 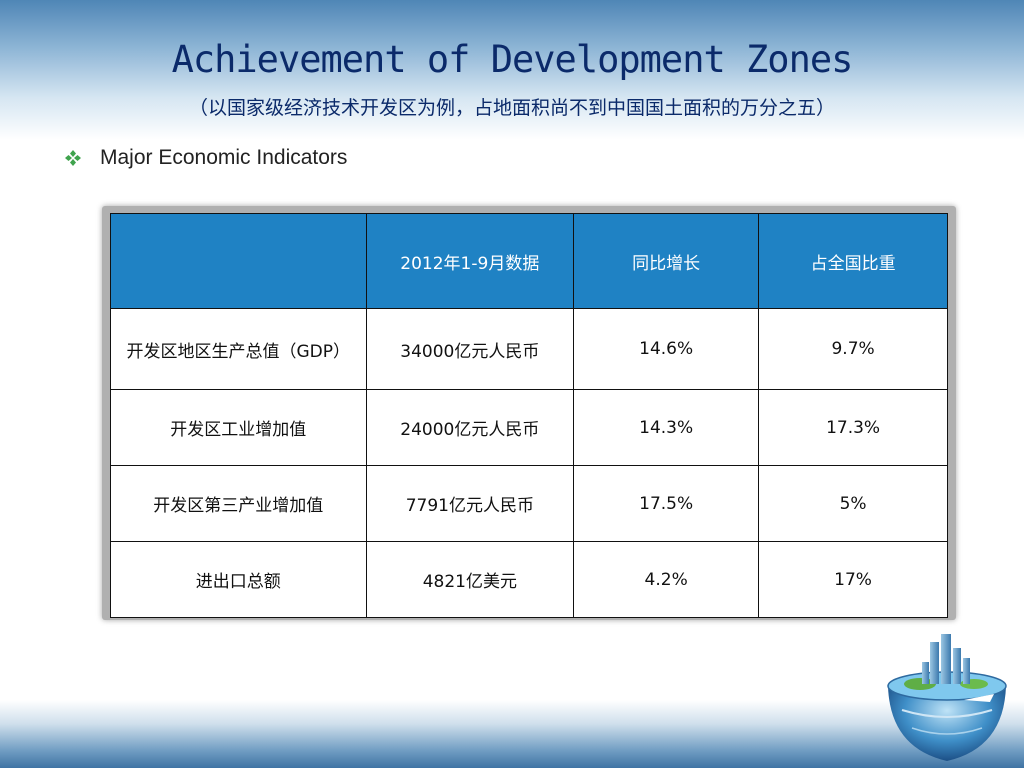 What do you see at coordinates (666, 427) in the screenshot?
I see `growth-cell: 14.3%` at bounding box center [666, 427].